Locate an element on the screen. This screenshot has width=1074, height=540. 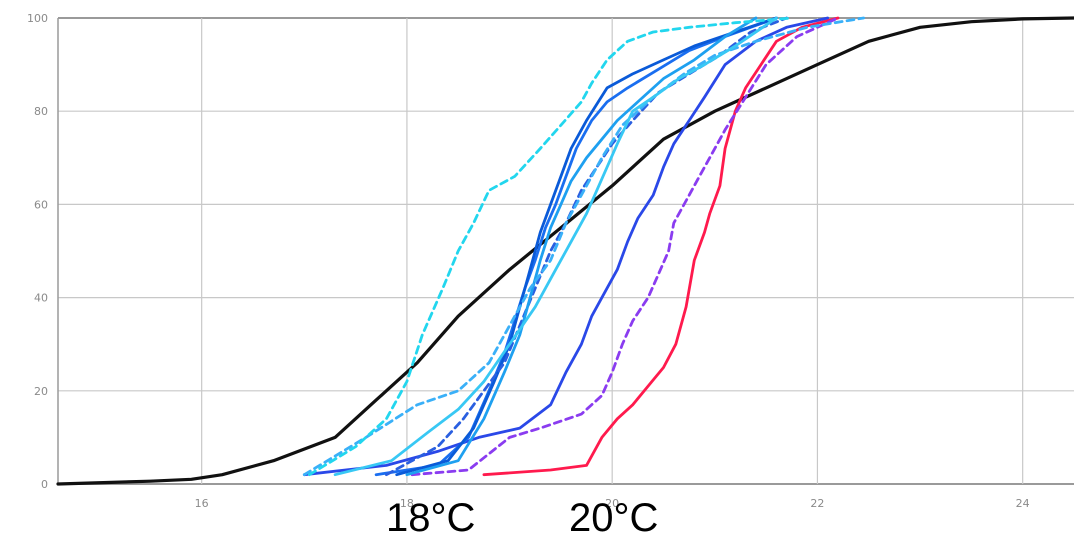
annotation-18c: 18°C is located at coordinates (431, 518).